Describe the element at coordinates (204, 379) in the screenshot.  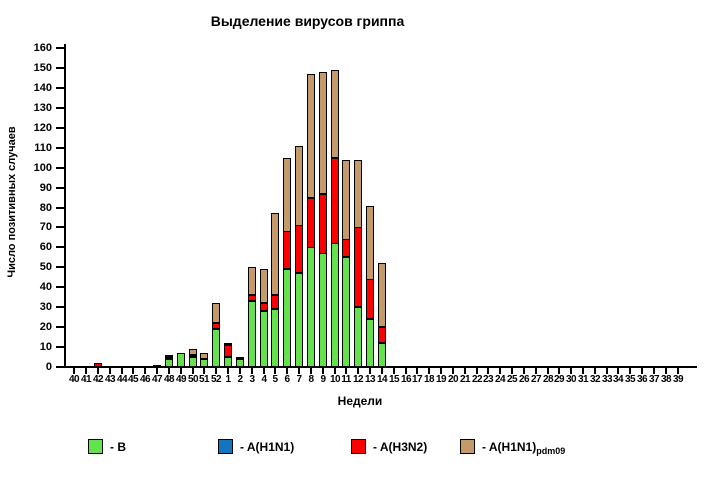
I see `x-tick-label: 51` at that location.